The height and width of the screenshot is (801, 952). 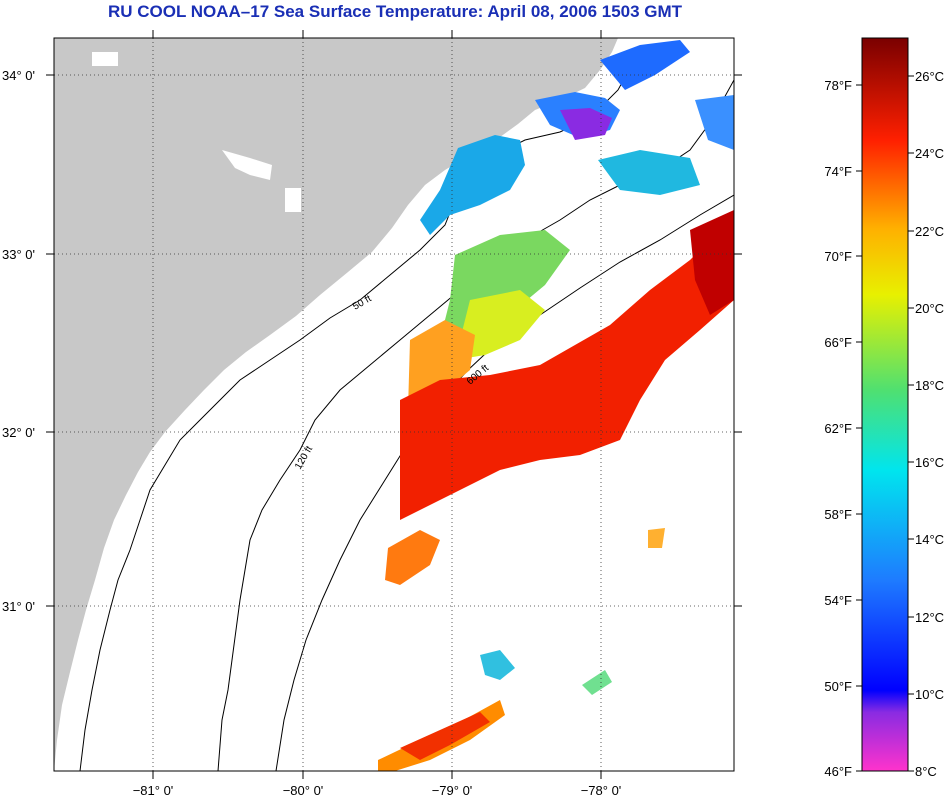 What do you see at coordinates (18, 606) in the screenshot?
I see `lat-label: 31° 0'` at bounding box center [18, 606].